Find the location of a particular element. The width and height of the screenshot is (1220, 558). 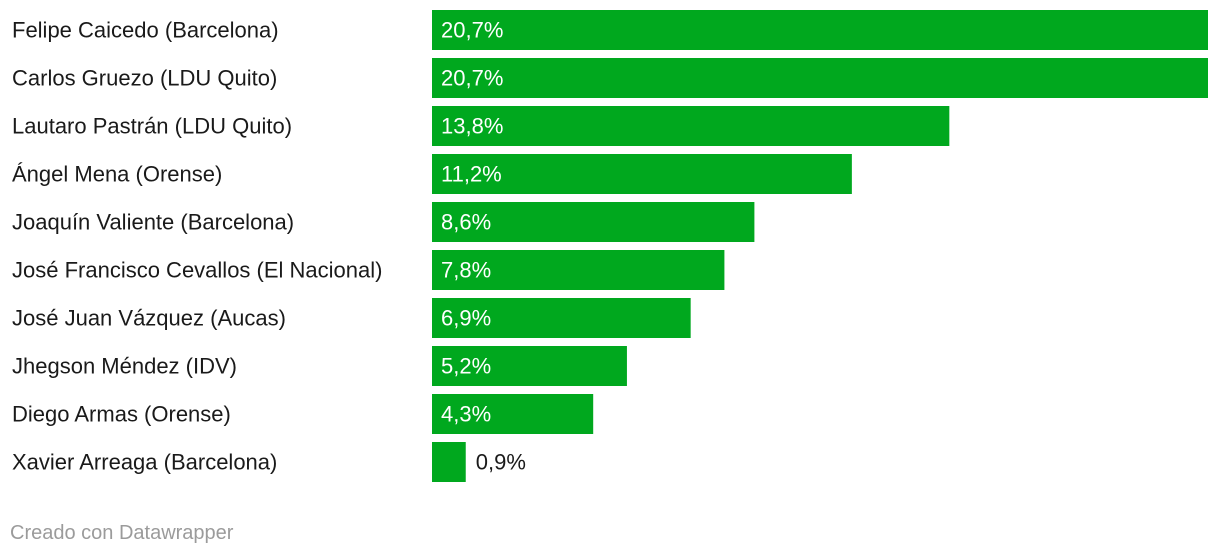

category-label: Xavier Arreaga (Barcelona) is located at coordinates (144, 462).